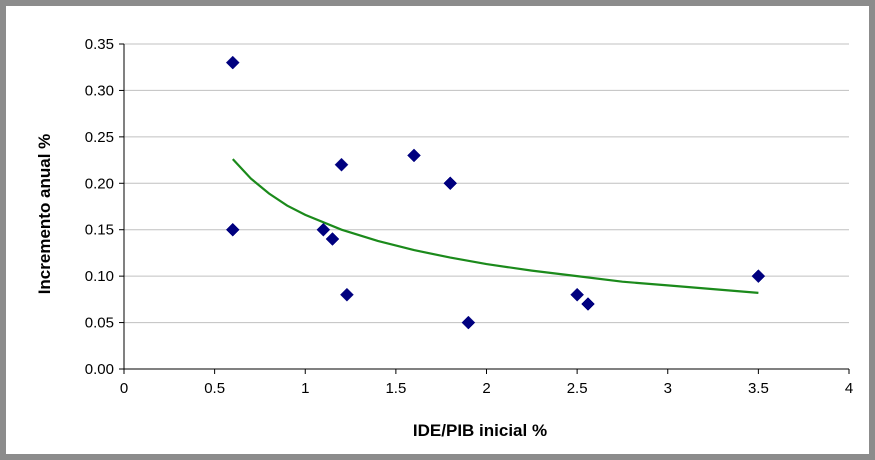 The width and height of the screenshot is (875, 460). I want to click on y-axis-title: Incremento anual %, so click(44, 214).